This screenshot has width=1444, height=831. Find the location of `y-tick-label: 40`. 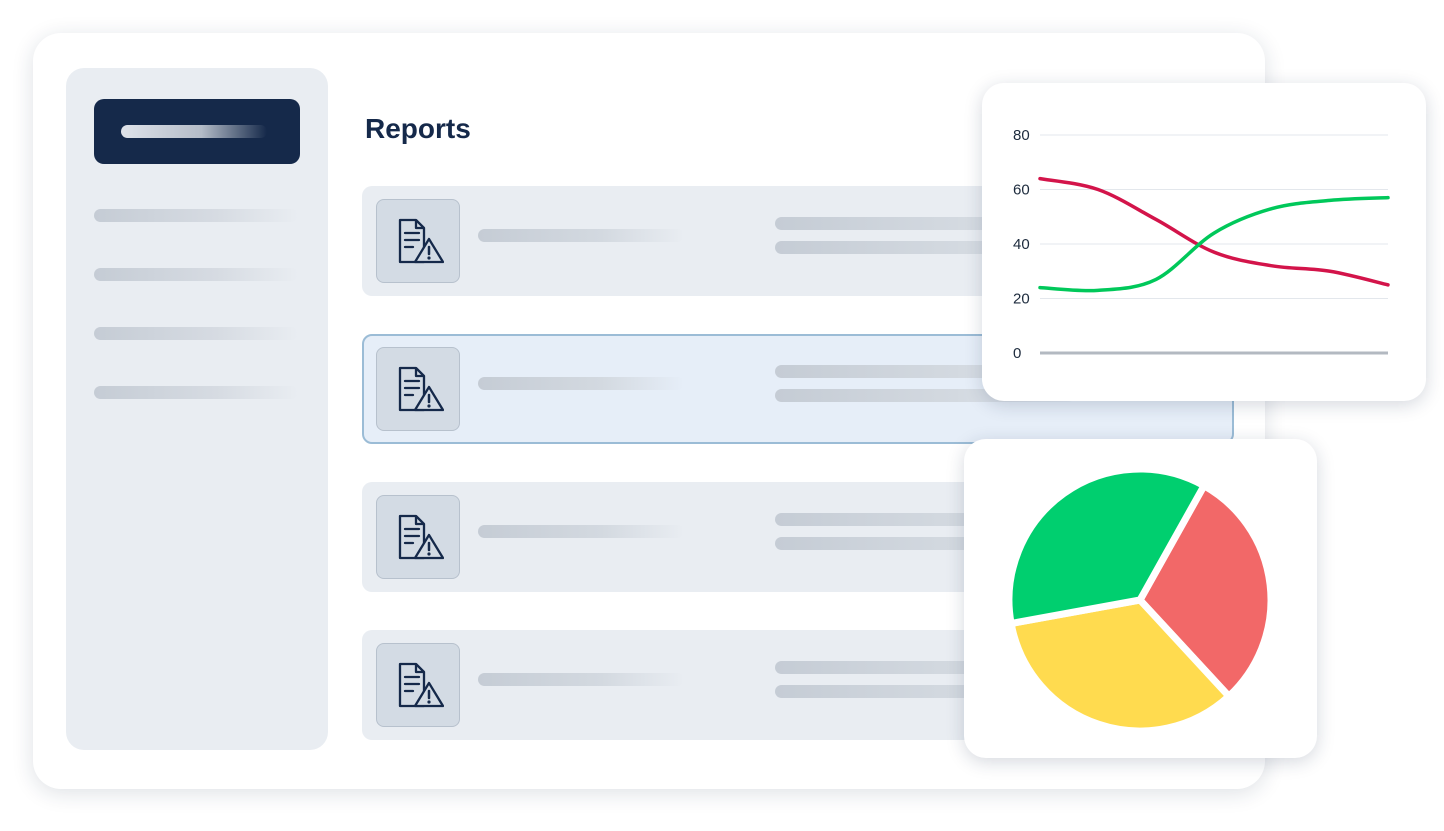

y-tick-label: 40 is located at coordinates (1021, 244).